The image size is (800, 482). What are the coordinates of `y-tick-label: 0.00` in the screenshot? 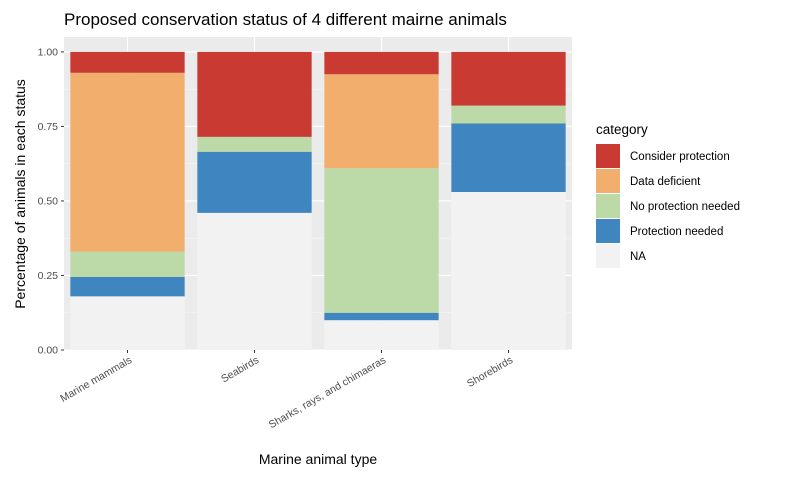 It's located at (48, 351).